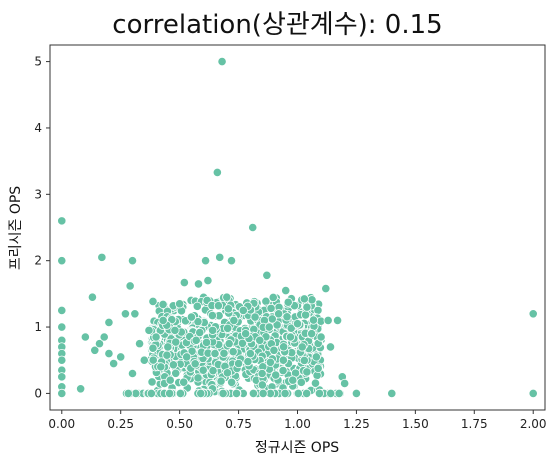 The width and height of the screenshot is (555, 464). What do you see at coordinates (238, 424) in the screenshot?
I see `x-tick-label: 0.75` at bounding box center [238, 424].